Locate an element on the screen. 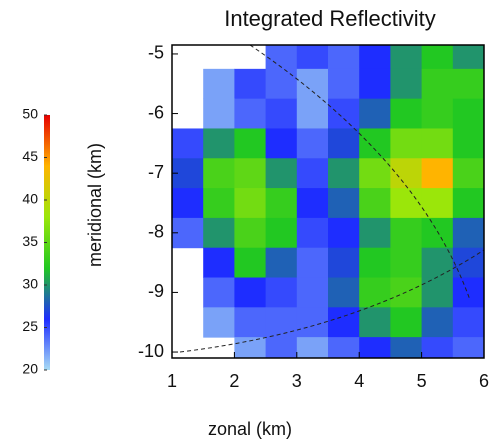 This screenshot has width=495, height=448. colorbar-tick-label: 45 is located at coordinates (30, 156).